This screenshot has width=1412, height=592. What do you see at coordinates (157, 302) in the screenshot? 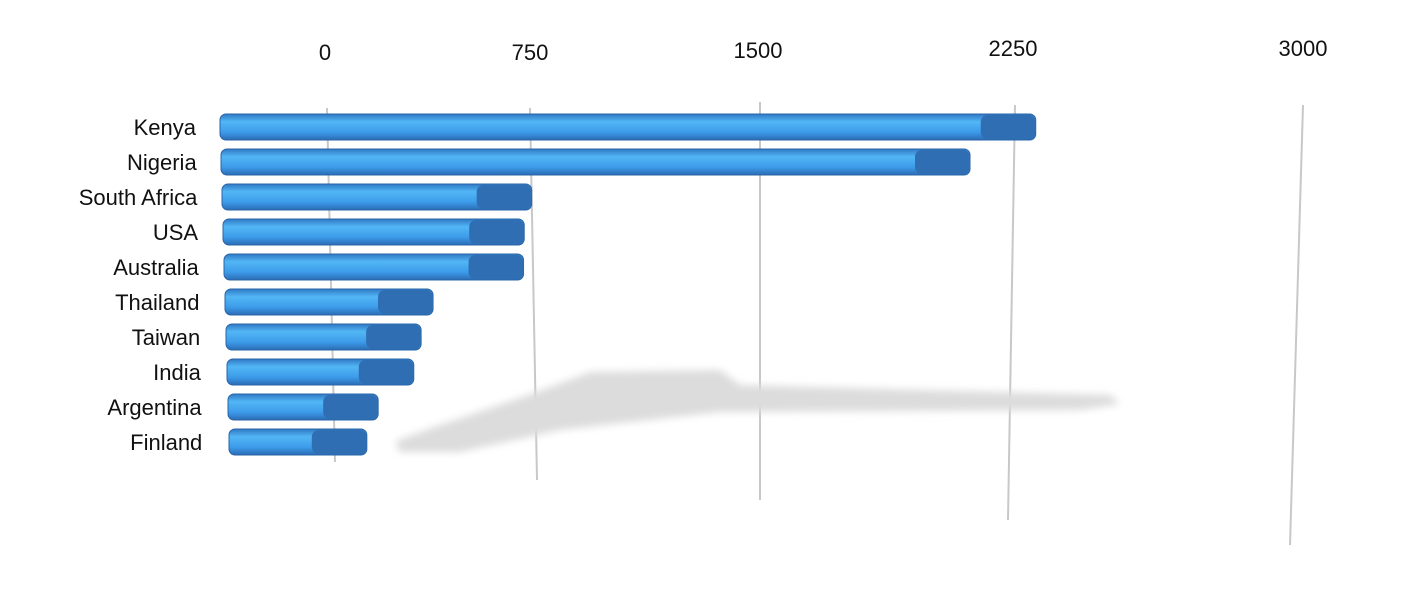
I see `category-label: Thailand` at bounding box center [157, 302].